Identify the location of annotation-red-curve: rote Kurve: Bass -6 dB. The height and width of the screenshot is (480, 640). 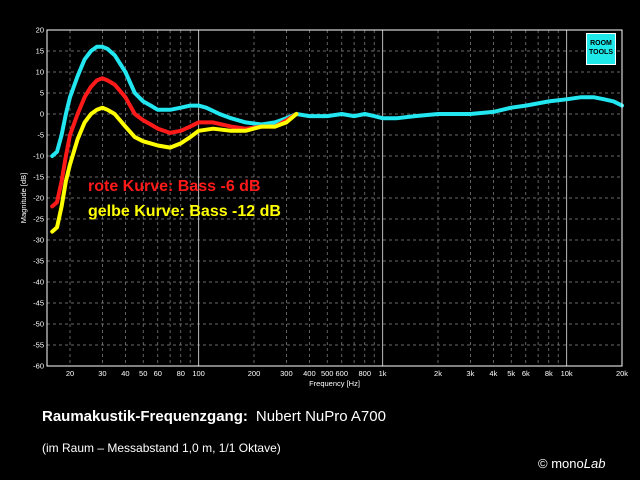
(174, 186).